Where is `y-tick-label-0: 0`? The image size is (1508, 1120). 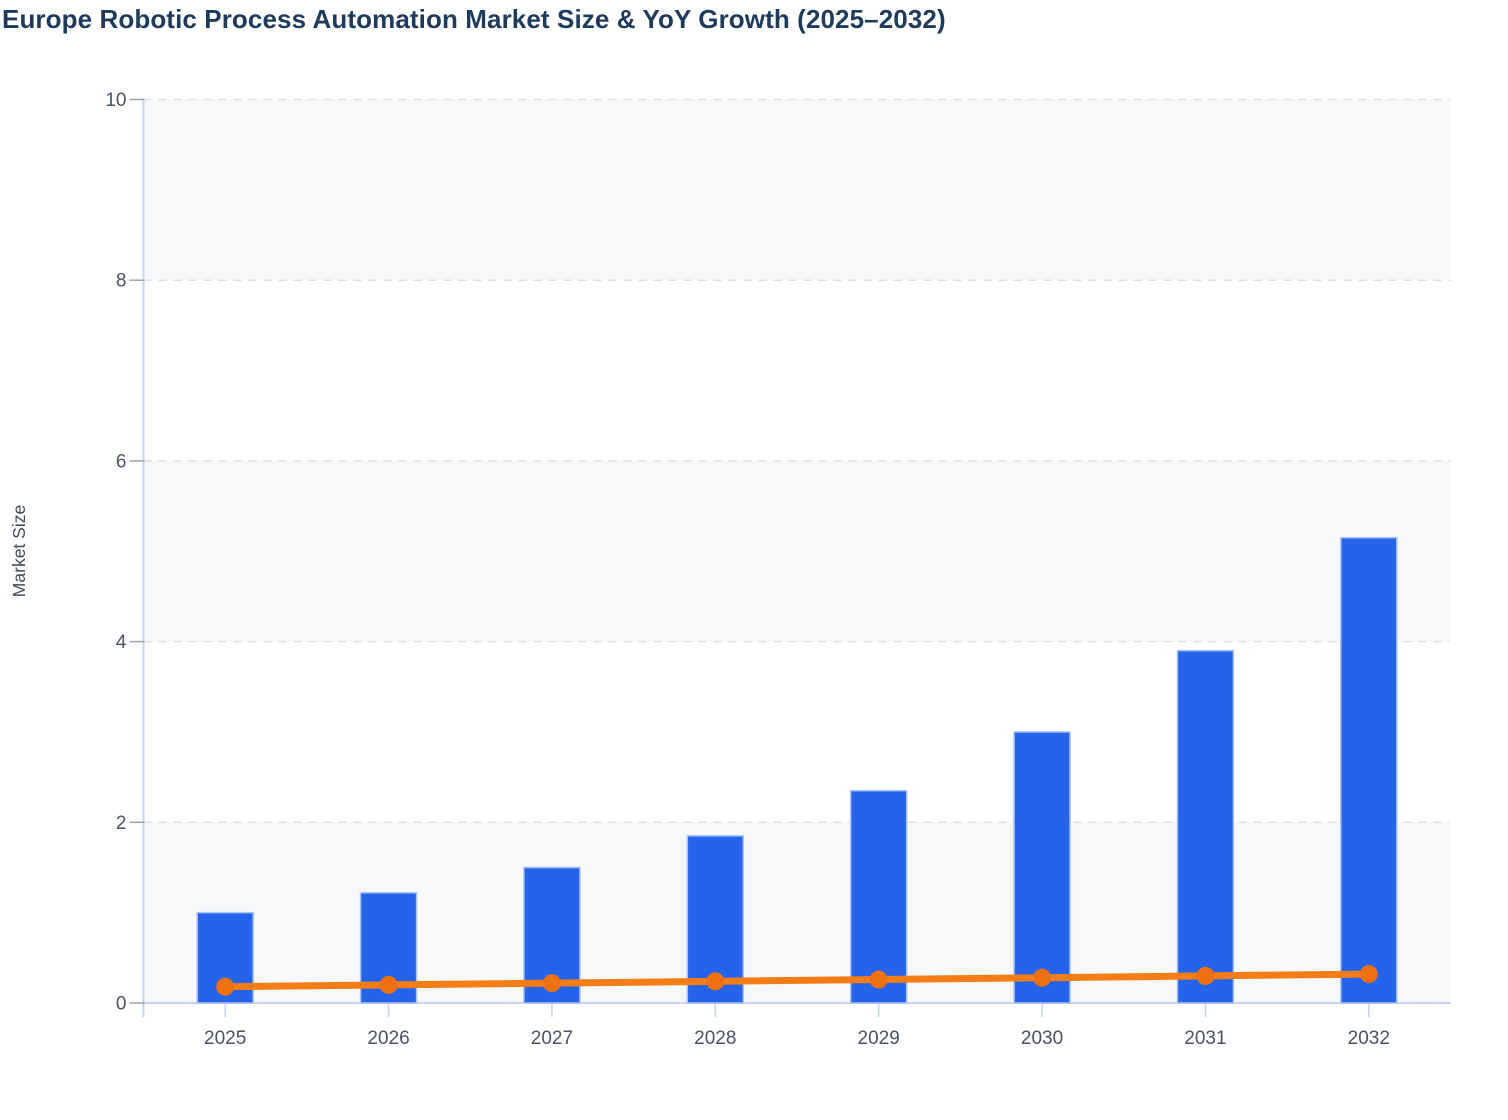 y-tick-label-0: 0 is located at coordinates (121, 1004).